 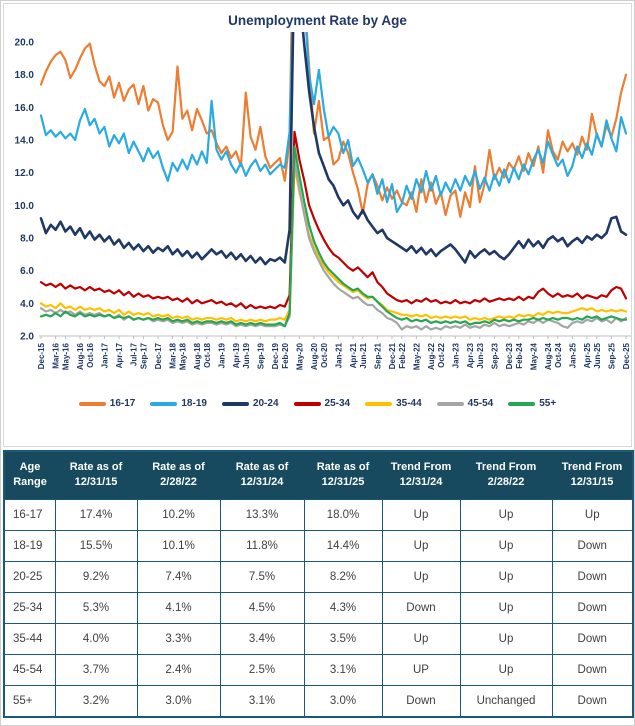 What do you see at coordinates (343, 545) in the screenshot?
I see `value-cell: 14.4%` at bounding box center [343, 545].